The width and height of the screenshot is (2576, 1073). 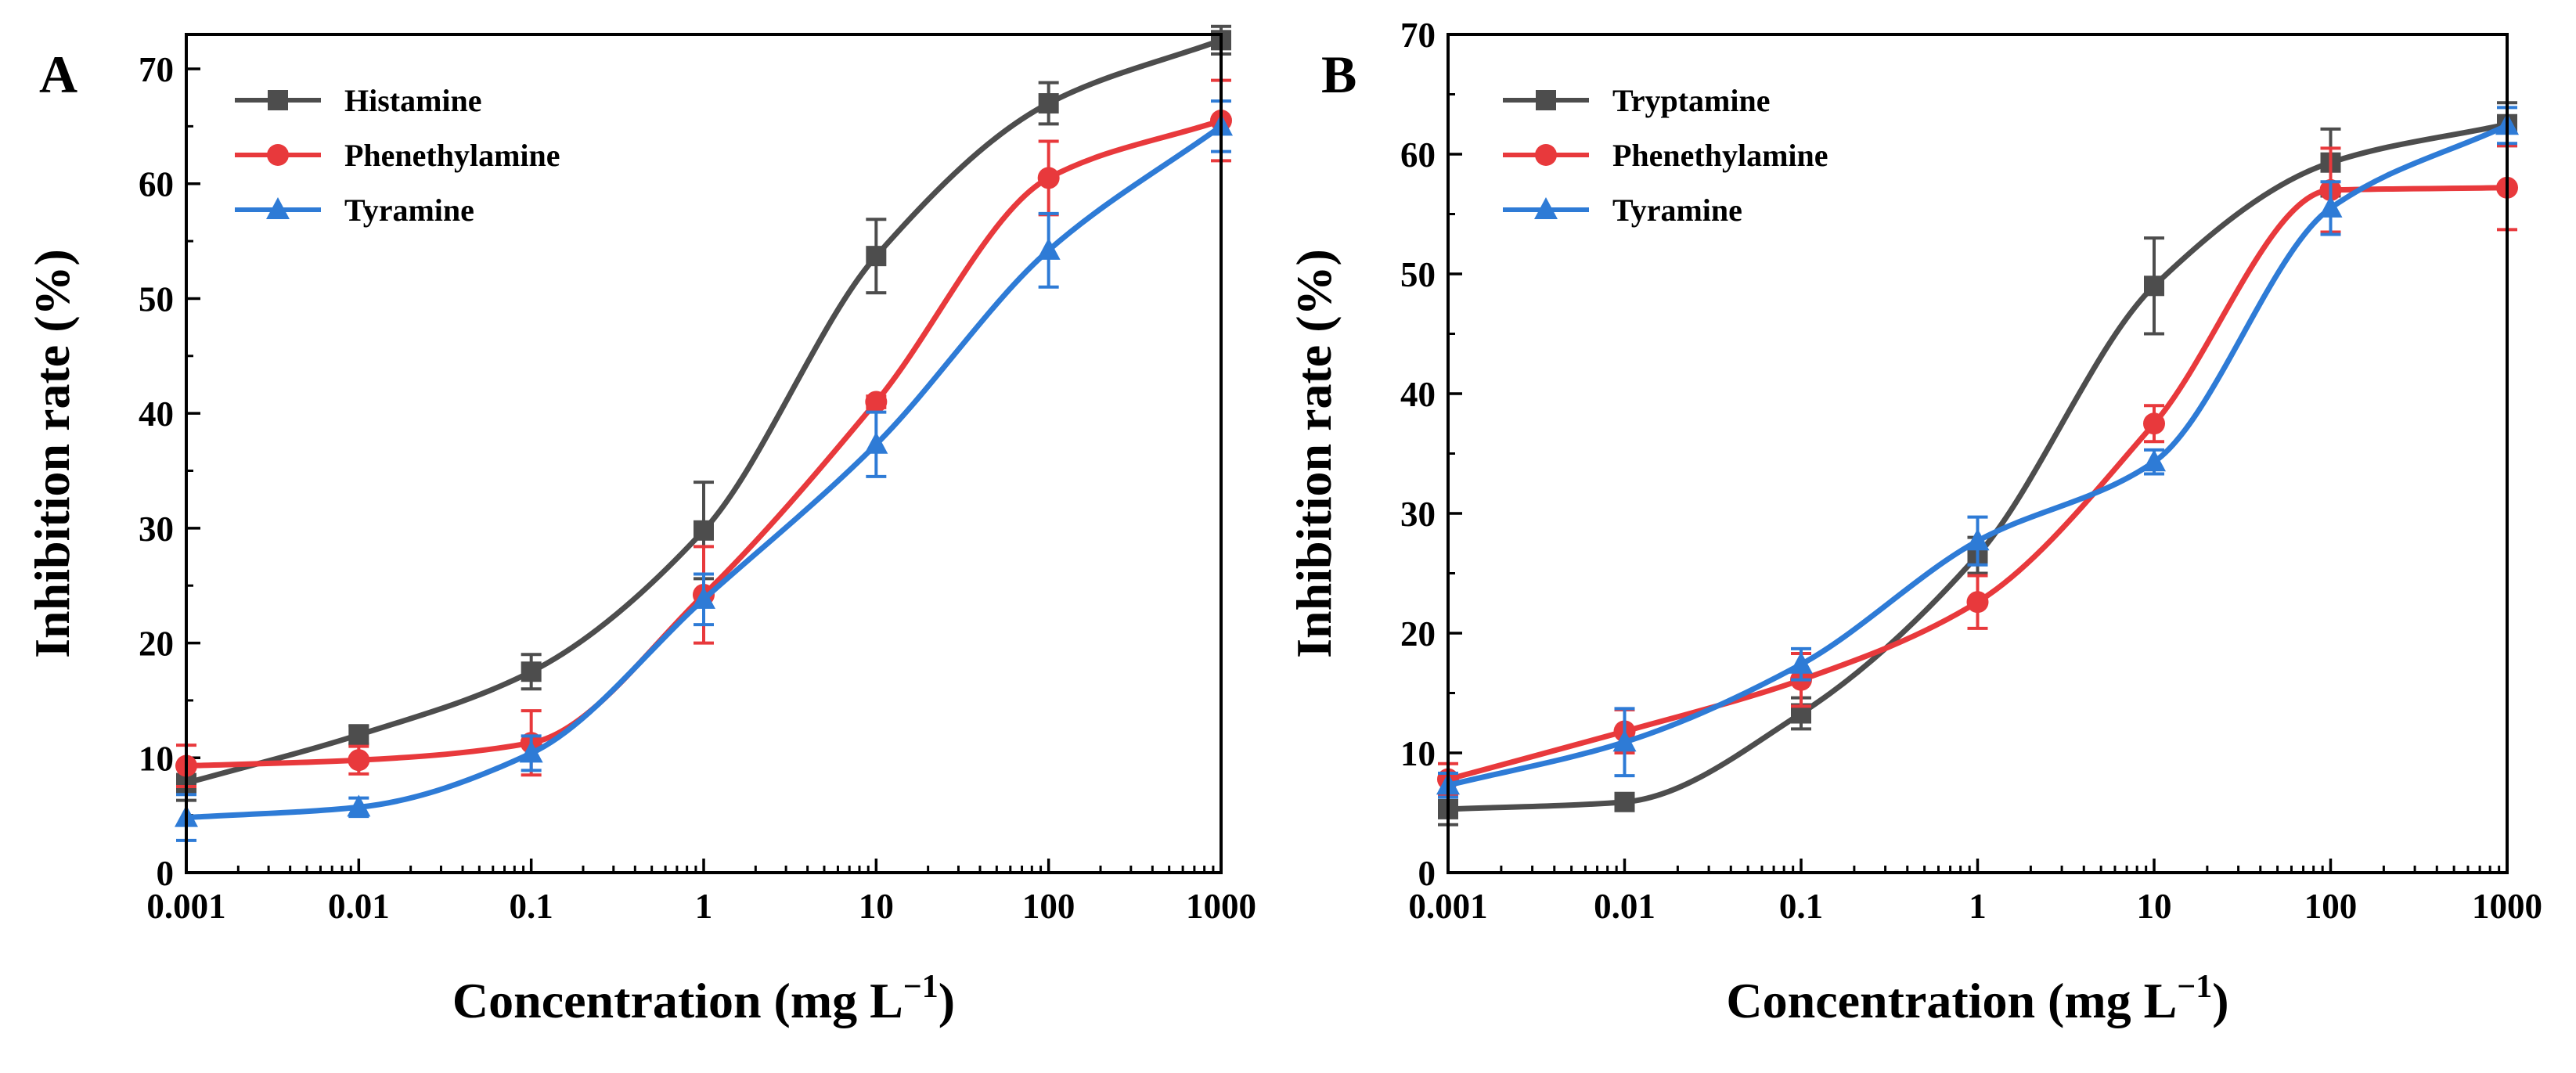 I want to click on legend-label: Tryptamine, so click(x=1691, y=101).